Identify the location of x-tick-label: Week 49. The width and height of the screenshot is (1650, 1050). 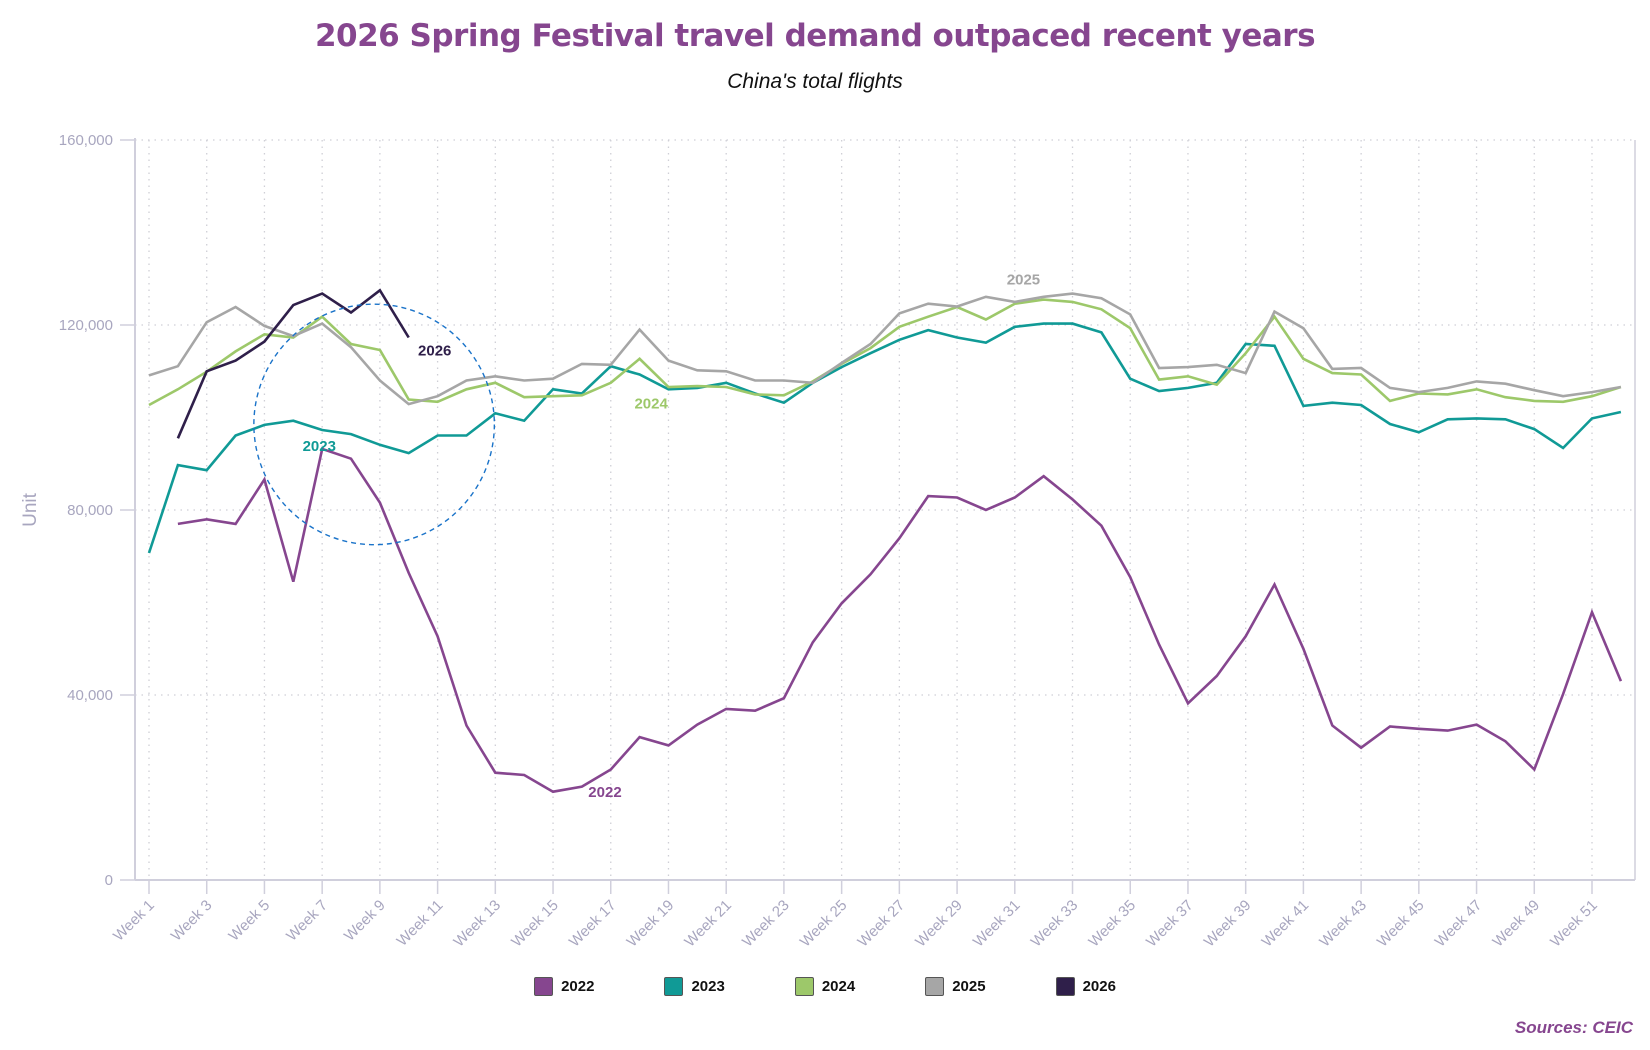
(1516, 924).